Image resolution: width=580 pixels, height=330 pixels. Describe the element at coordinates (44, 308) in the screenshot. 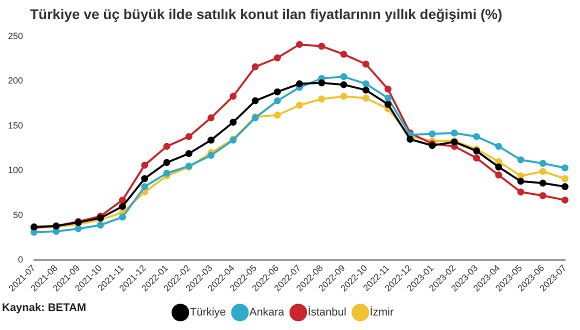

I see `text: Kaynak: BETAM` at that location.